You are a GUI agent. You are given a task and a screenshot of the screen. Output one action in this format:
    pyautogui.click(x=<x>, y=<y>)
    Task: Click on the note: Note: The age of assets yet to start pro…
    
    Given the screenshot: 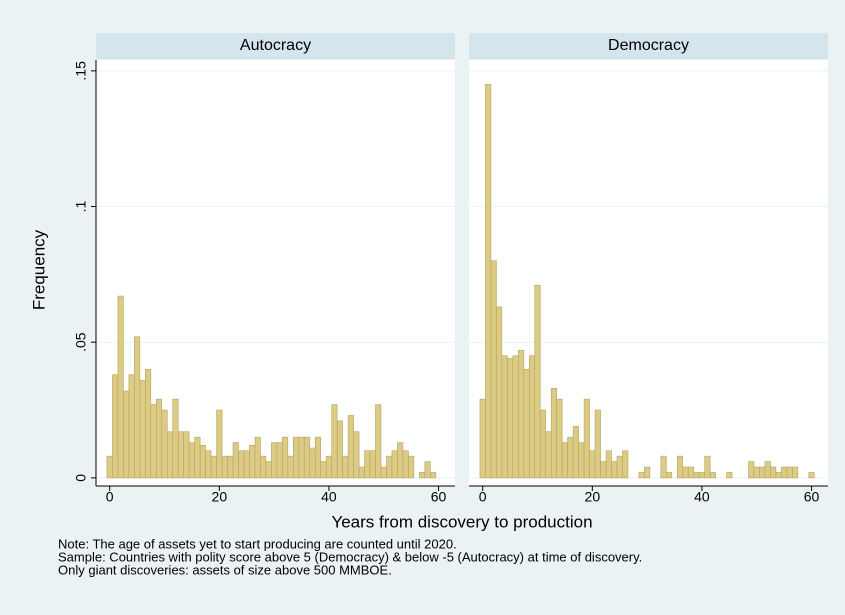 What is the action you would take?
    pyautogui.click(x=257, y=543)
    